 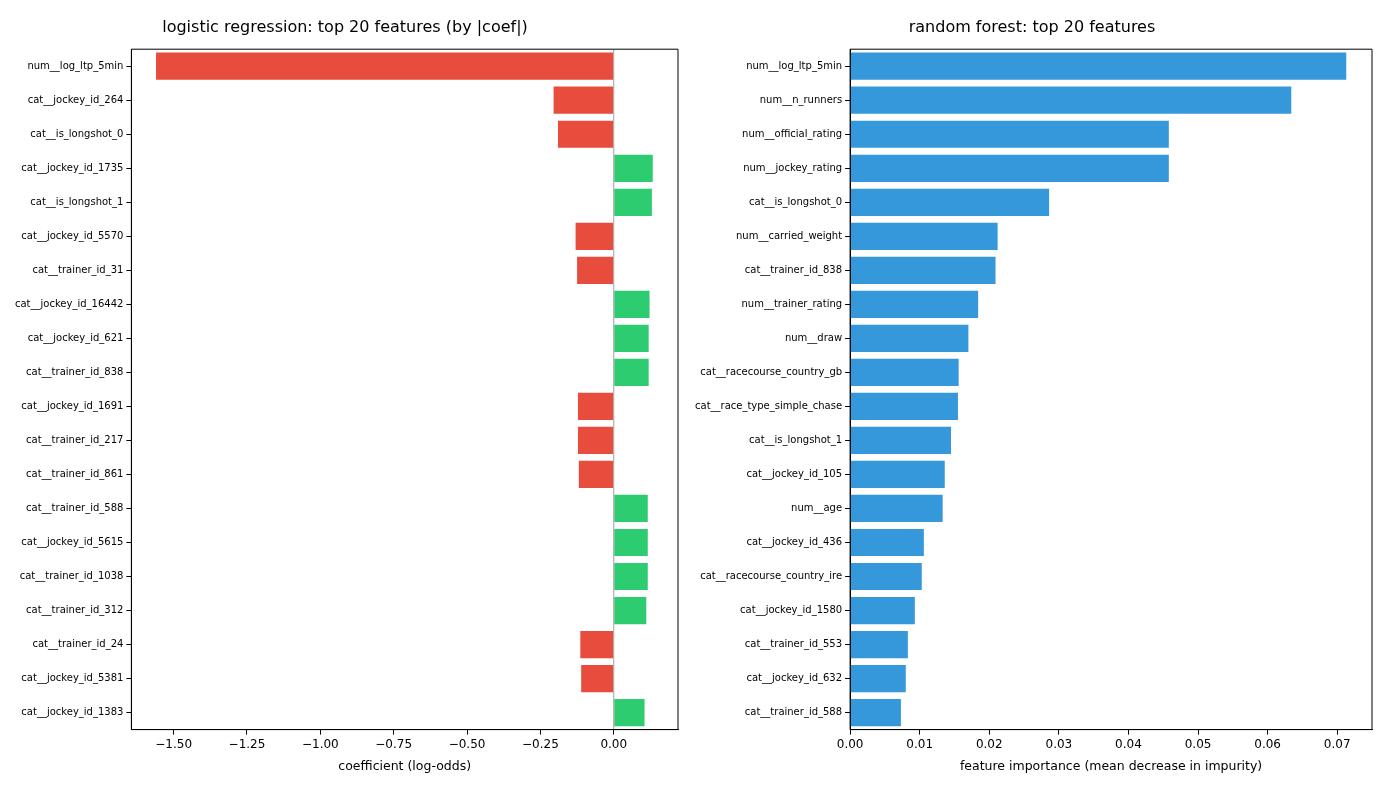 What do you see at coordinates (1059, 743) in the screenshot?
I see `x-tick-label: 0.03` at bounding box center [1059, 743].